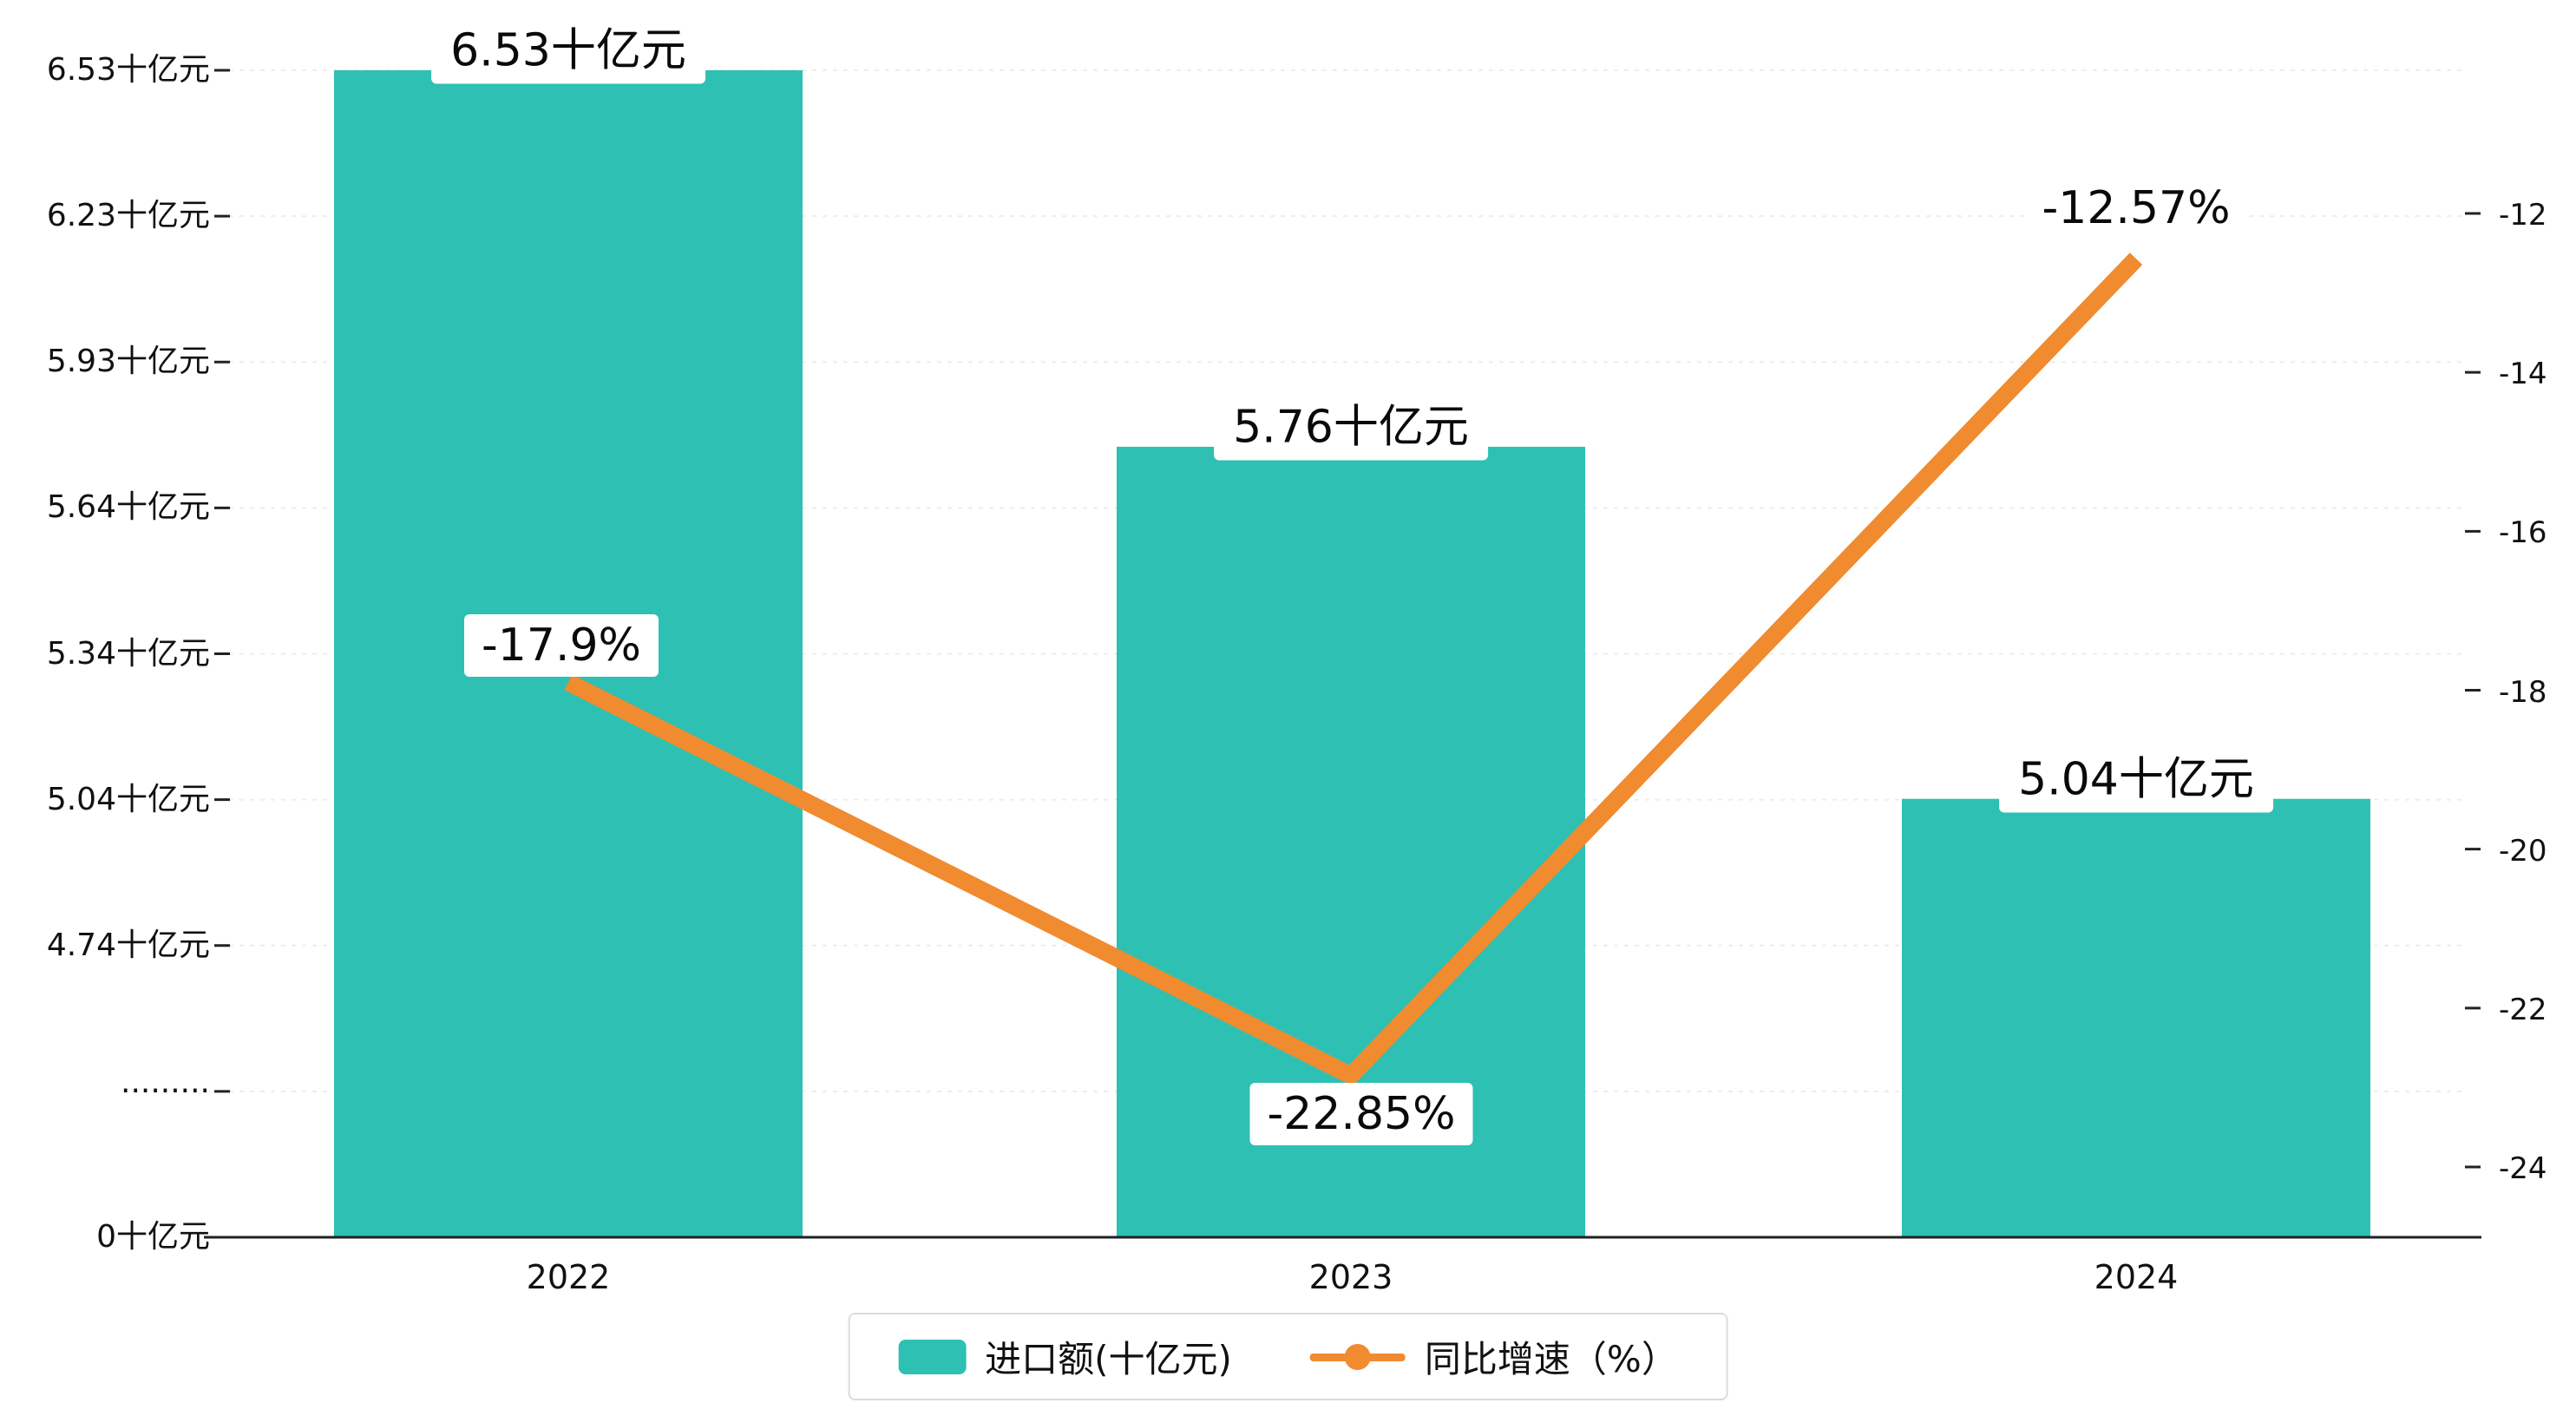  What do you see at coordinates (1551, 1359) in the screenshot?
I see `legend-label-yoy-growth: 同比增速（%）` at bounding box center [1551, 1359].